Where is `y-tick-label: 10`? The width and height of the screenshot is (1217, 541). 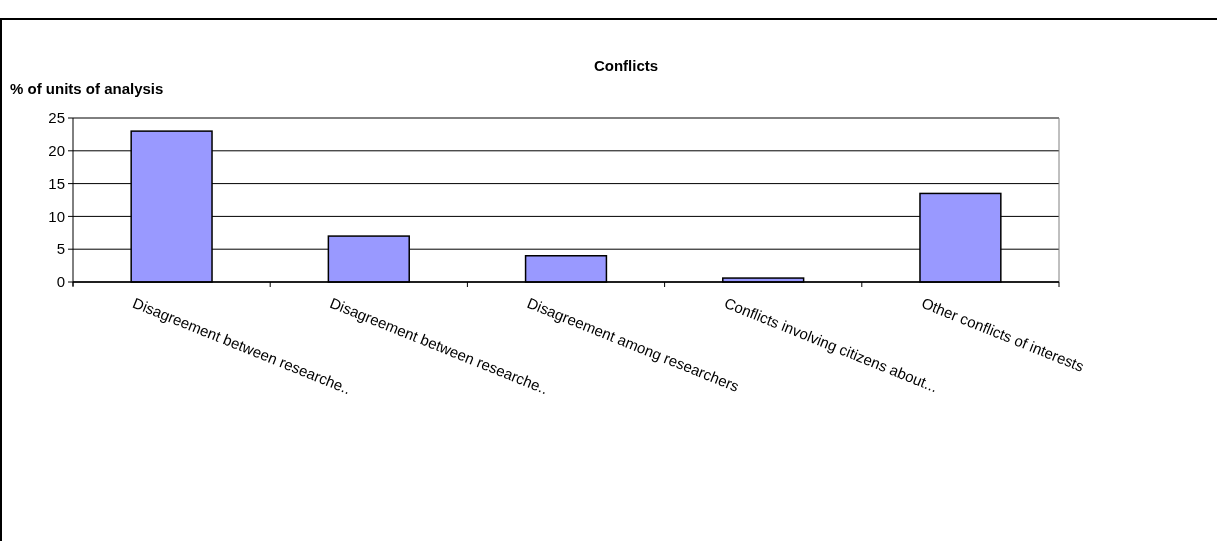
y-tick-label: 10 is located at coordinates (56, 216).